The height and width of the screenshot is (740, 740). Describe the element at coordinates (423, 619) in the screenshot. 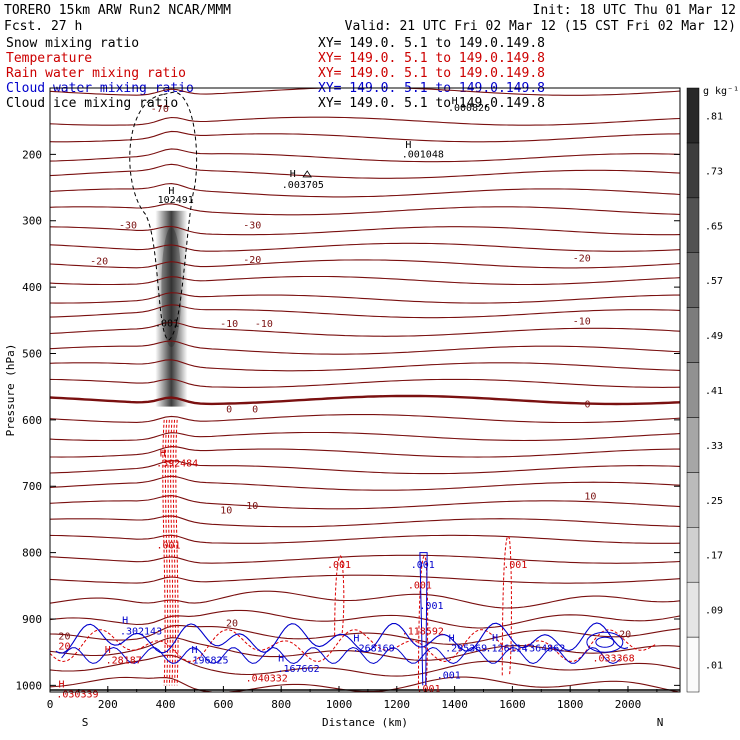

I see `cloudwater-plume` at that location.